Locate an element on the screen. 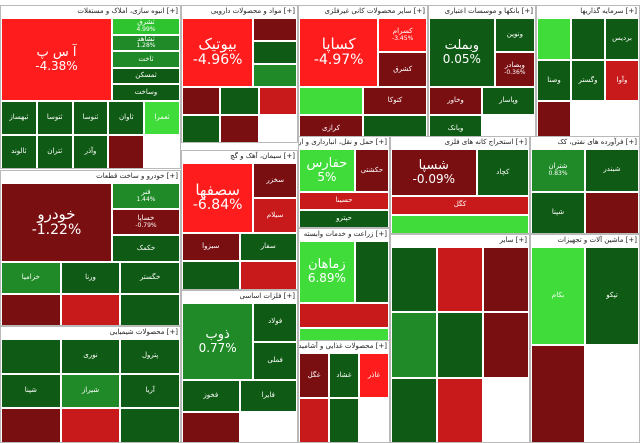 The image size is (640, 443). stock-tile: ثاخت is located at coordinates (145, 59).